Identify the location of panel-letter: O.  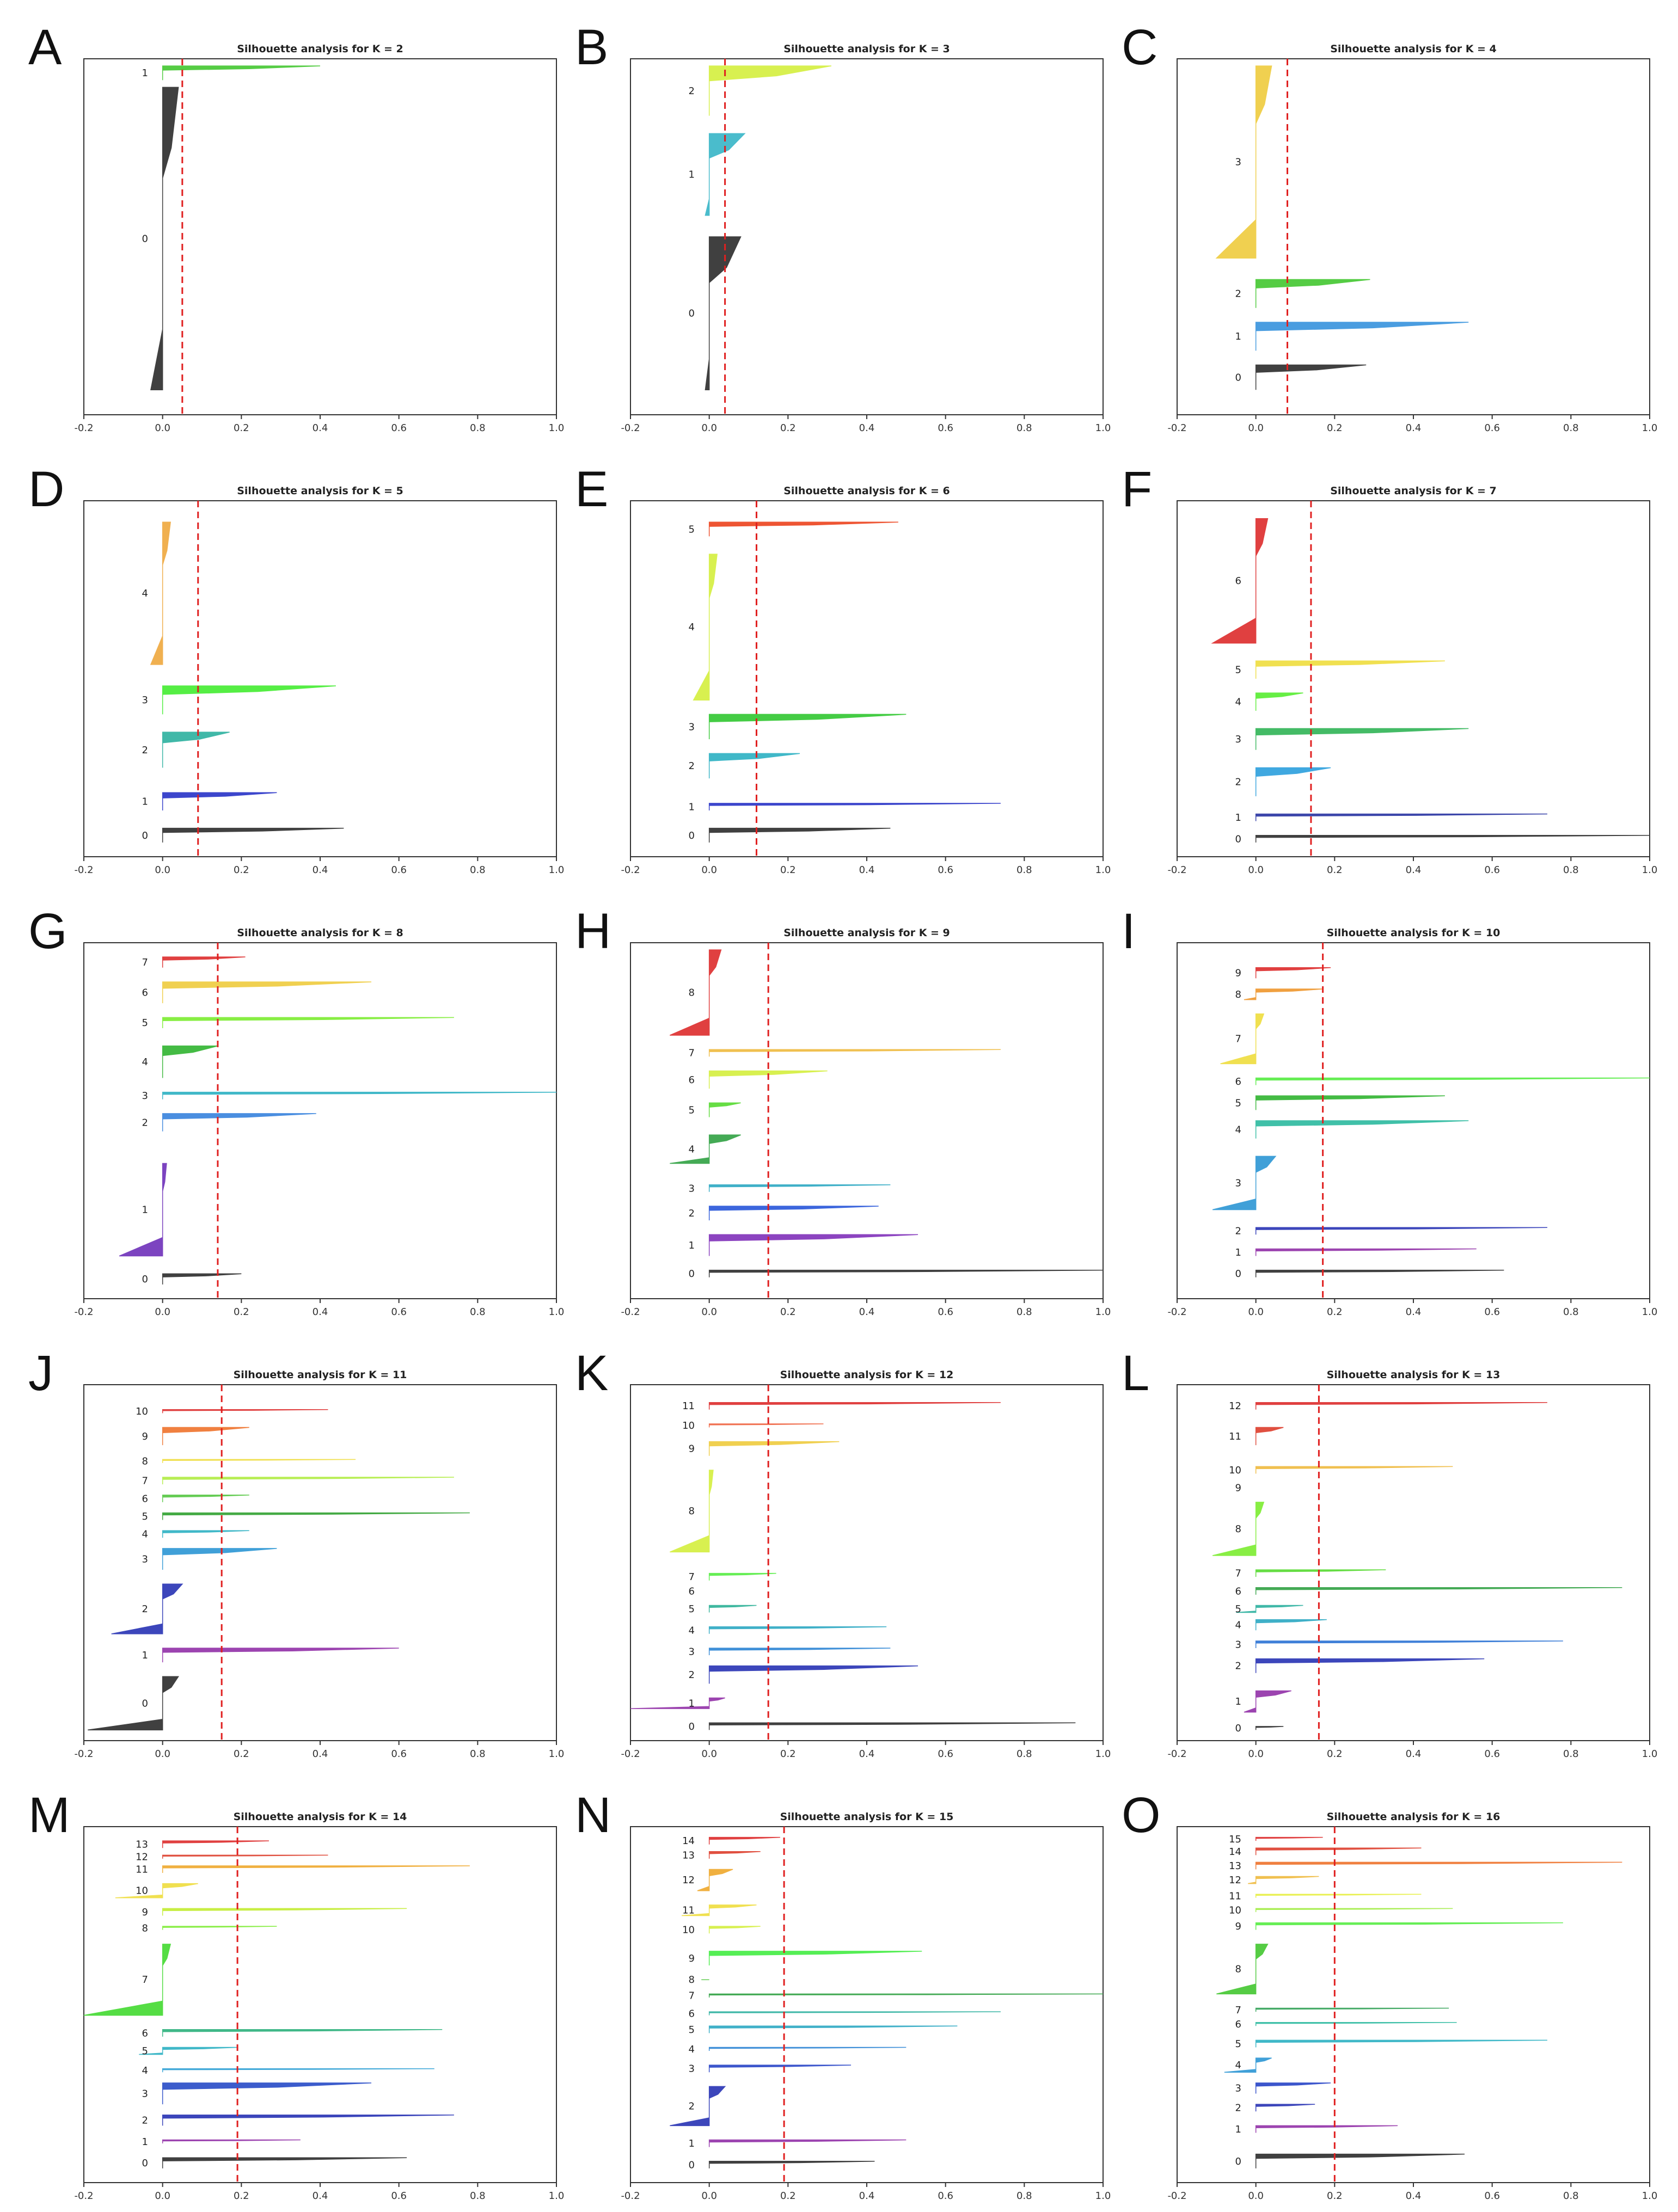
(1141, 1815).